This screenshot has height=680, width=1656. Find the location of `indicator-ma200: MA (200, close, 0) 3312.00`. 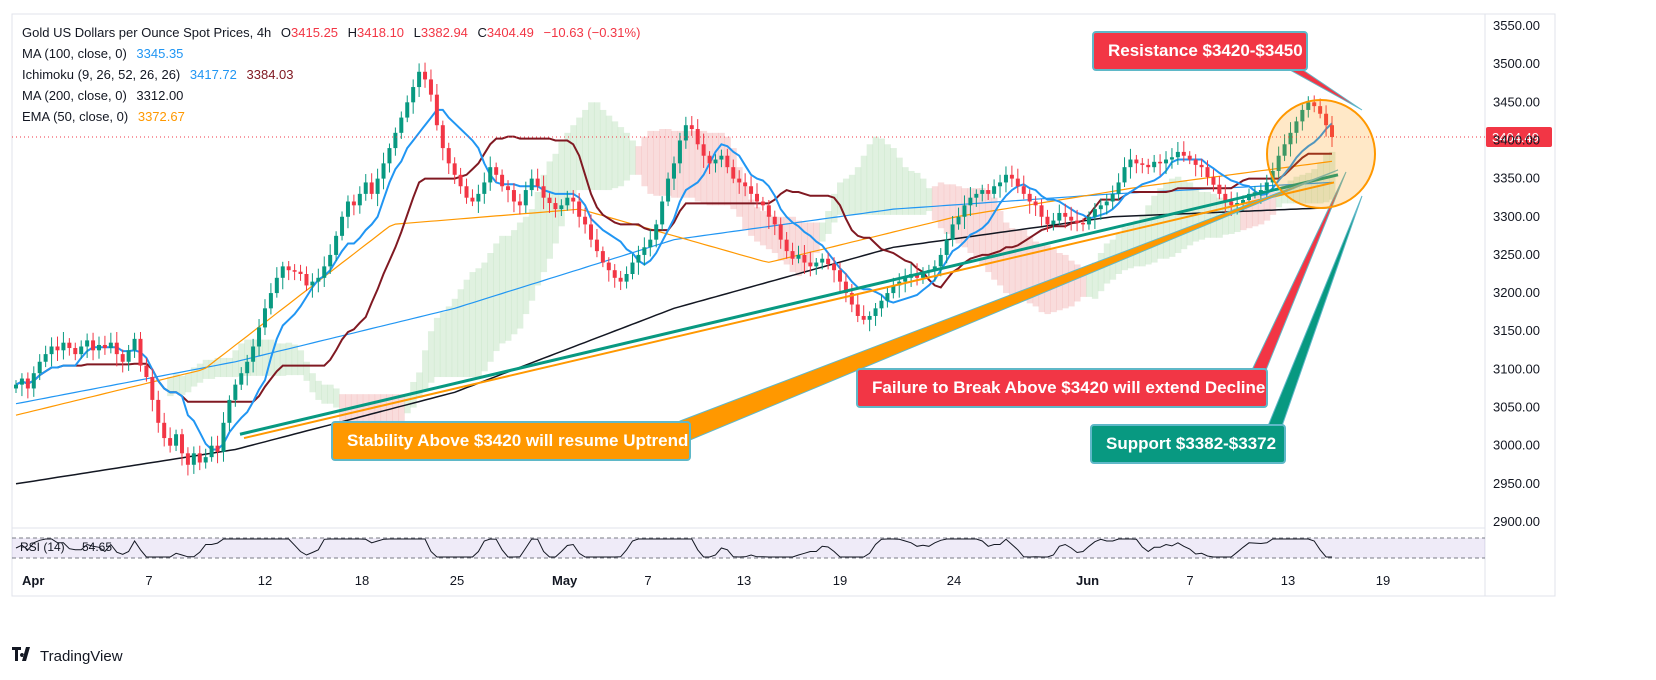

indicator-ma200: MA (200, close, 0) 3312.00 is located at coordinates (331, 95).